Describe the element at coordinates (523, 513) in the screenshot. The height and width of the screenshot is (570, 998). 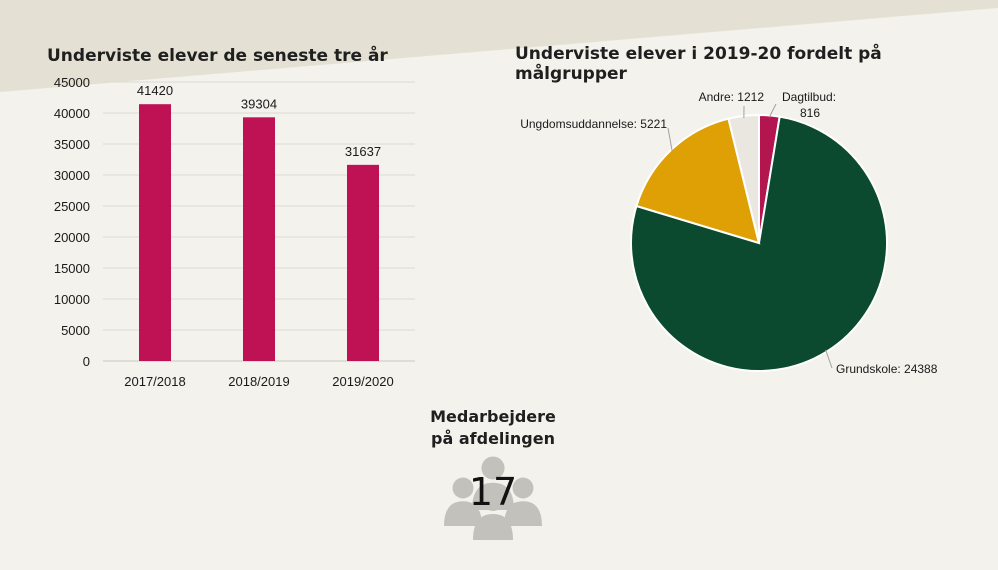
I see `person-right-body` at that location.